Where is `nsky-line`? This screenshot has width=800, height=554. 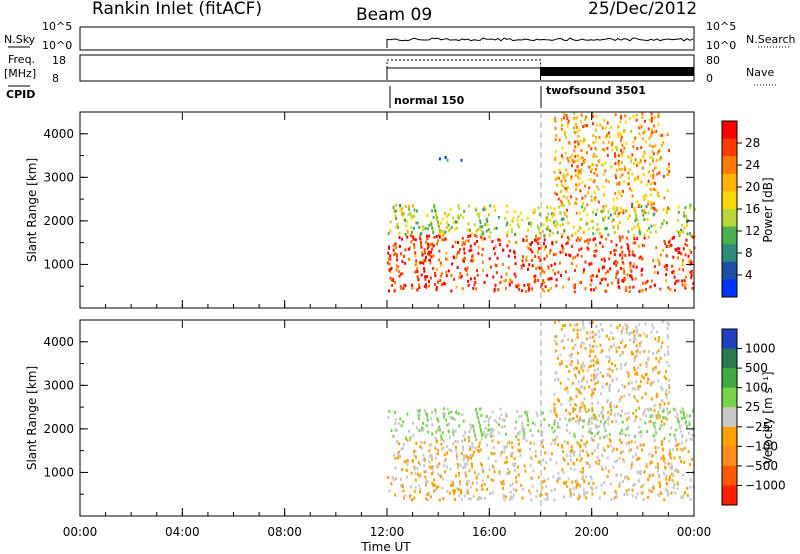 nsky-line is located at coordinates (540, 42).